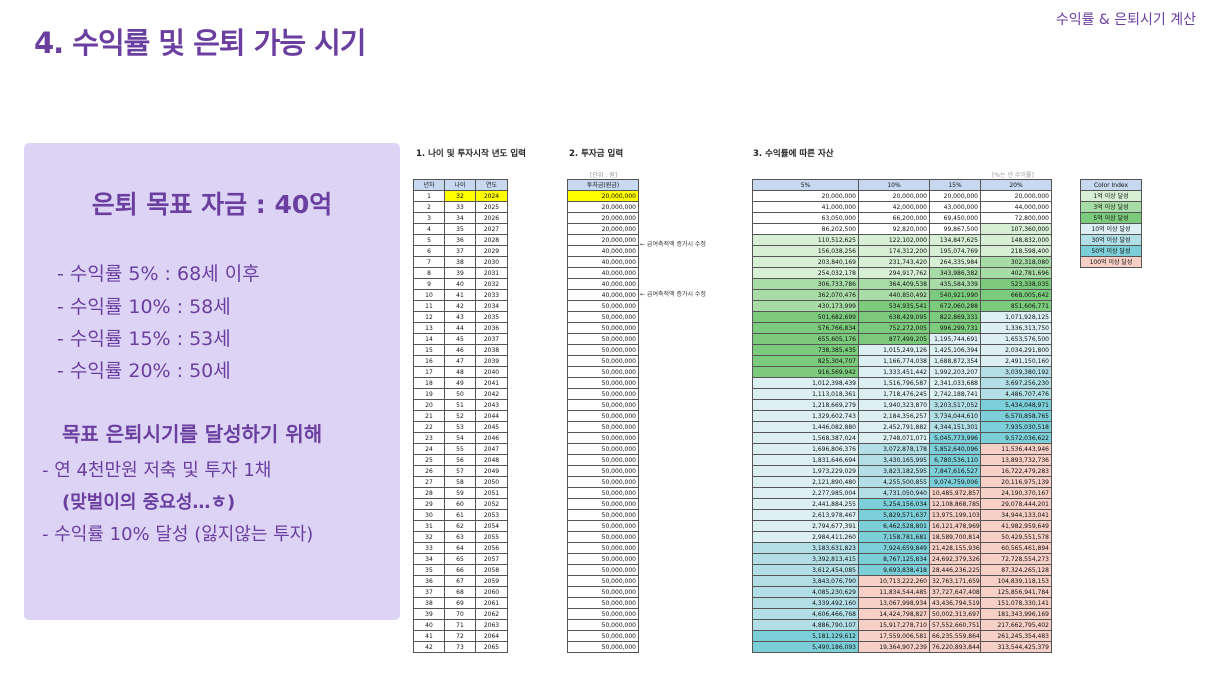  Describe the element at coordinates (460, 592) in the screenshot. I see `age-cell: 68` at that location.